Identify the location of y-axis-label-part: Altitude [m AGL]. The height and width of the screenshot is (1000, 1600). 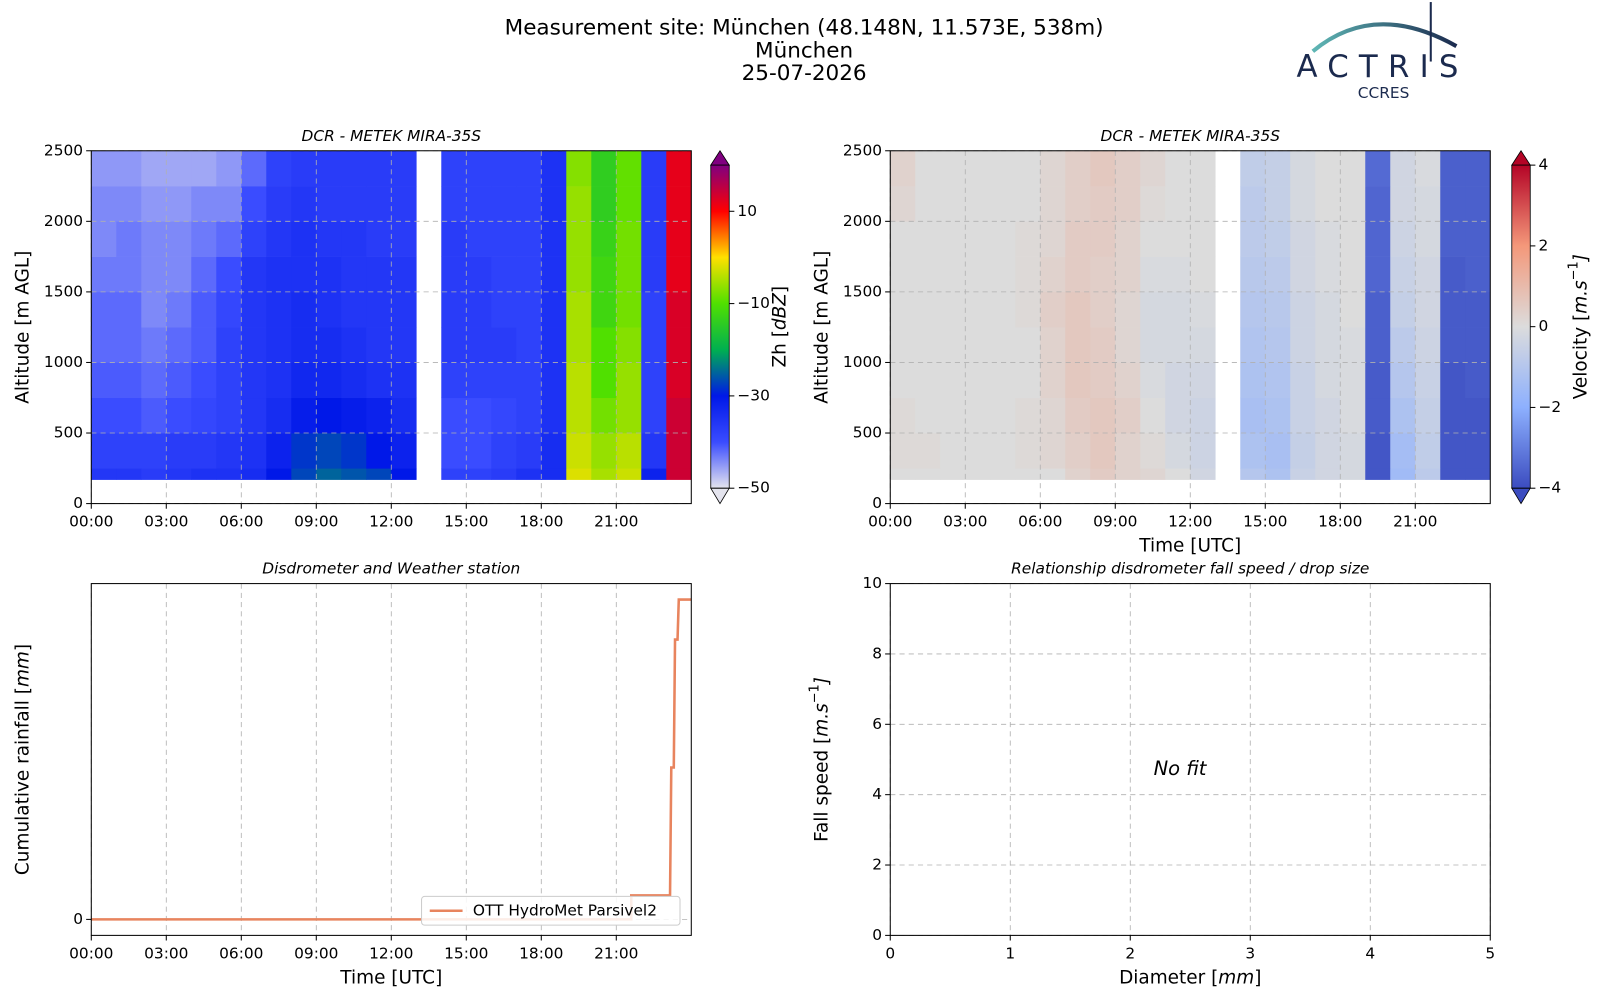
(23, 327).